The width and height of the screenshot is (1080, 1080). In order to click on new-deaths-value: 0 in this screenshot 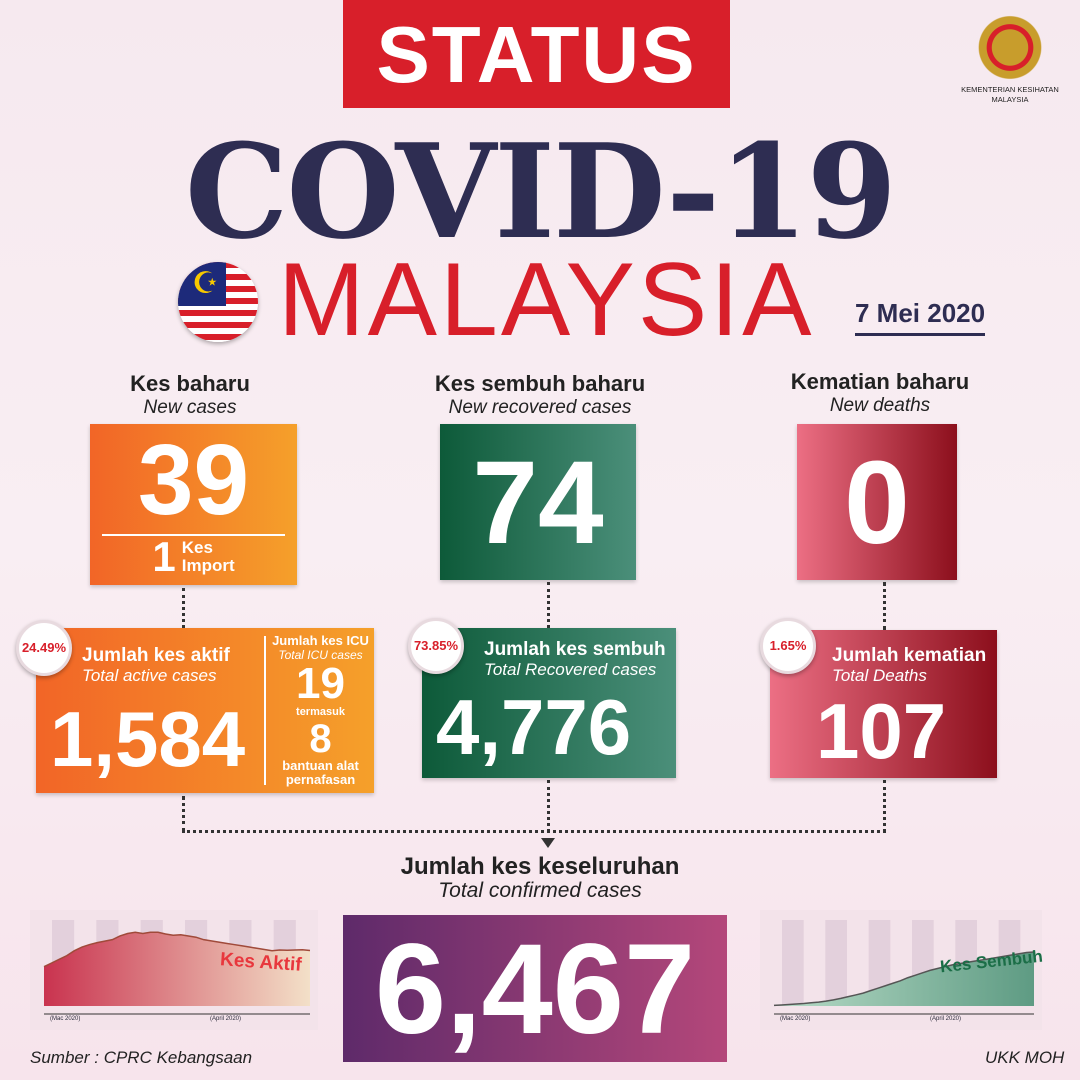, I will do `click(877, 503)`.